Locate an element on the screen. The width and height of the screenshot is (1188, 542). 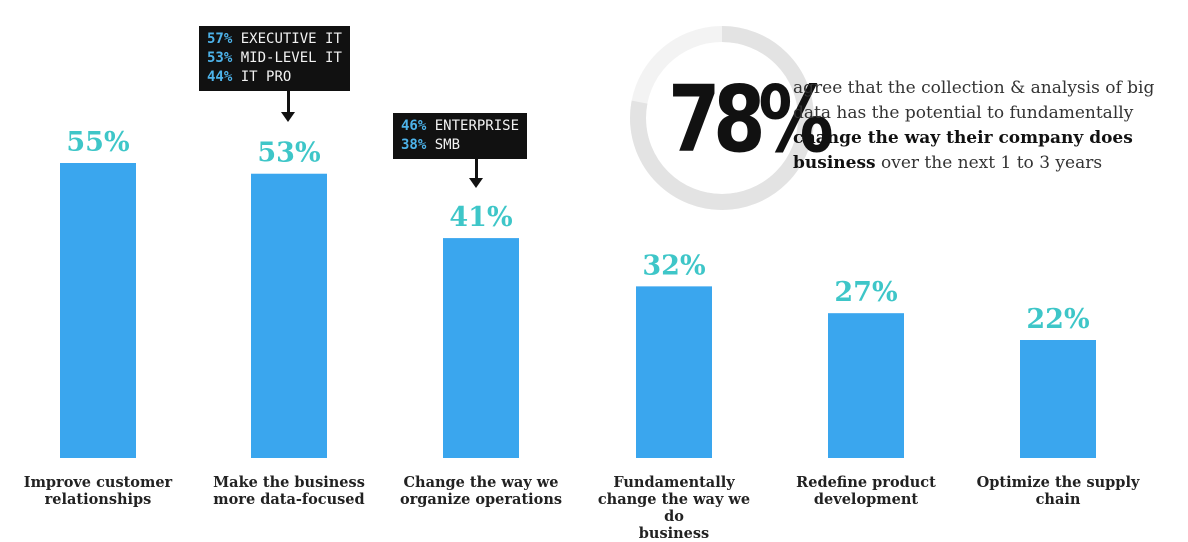
category-label-4: Redefine product development is located at coordinates (866, 491).